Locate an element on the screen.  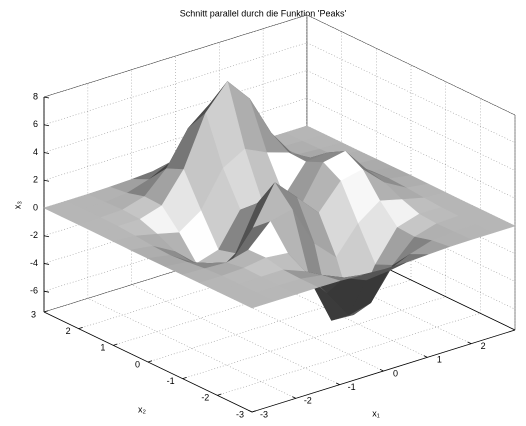
x-tick-label: 1 is located at coordinates (439, 360).